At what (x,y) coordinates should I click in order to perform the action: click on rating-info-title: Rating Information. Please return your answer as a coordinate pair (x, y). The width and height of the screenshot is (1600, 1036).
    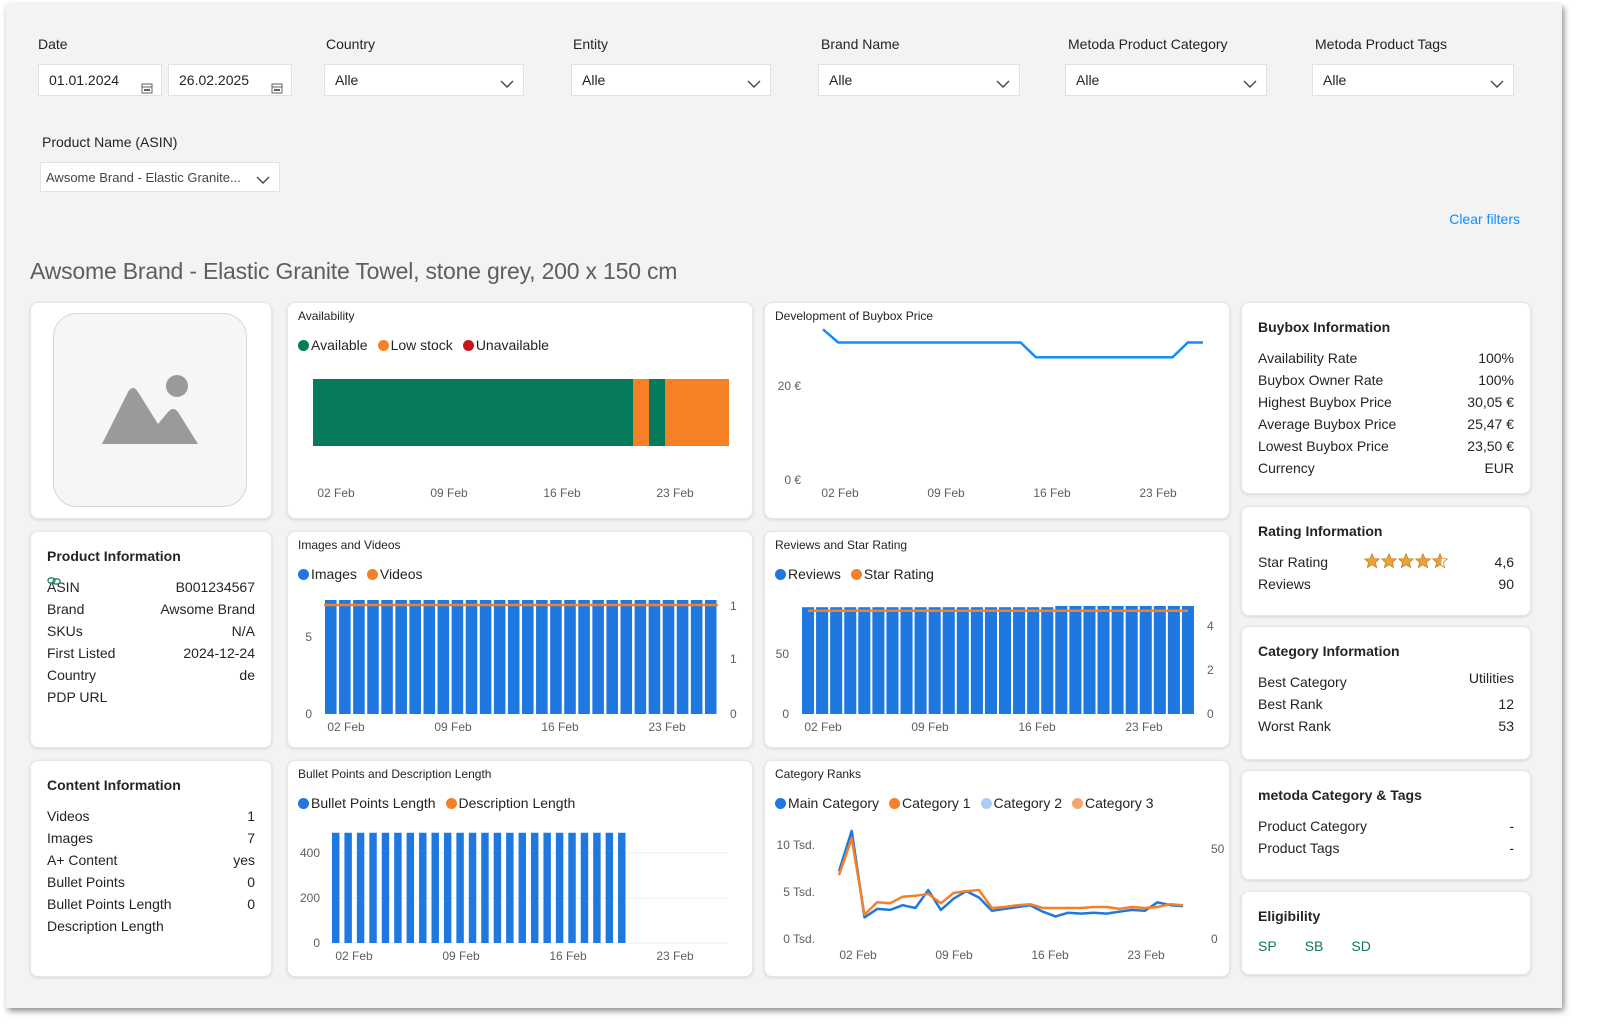
    Looking at the image, I should click on (1320, 531).